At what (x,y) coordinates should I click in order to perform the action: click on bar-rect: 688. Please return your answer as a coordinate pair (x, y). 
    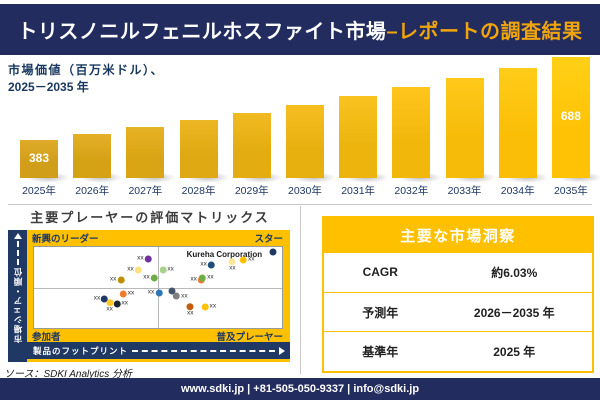
    Looking at the image, I should click on (570, 117).